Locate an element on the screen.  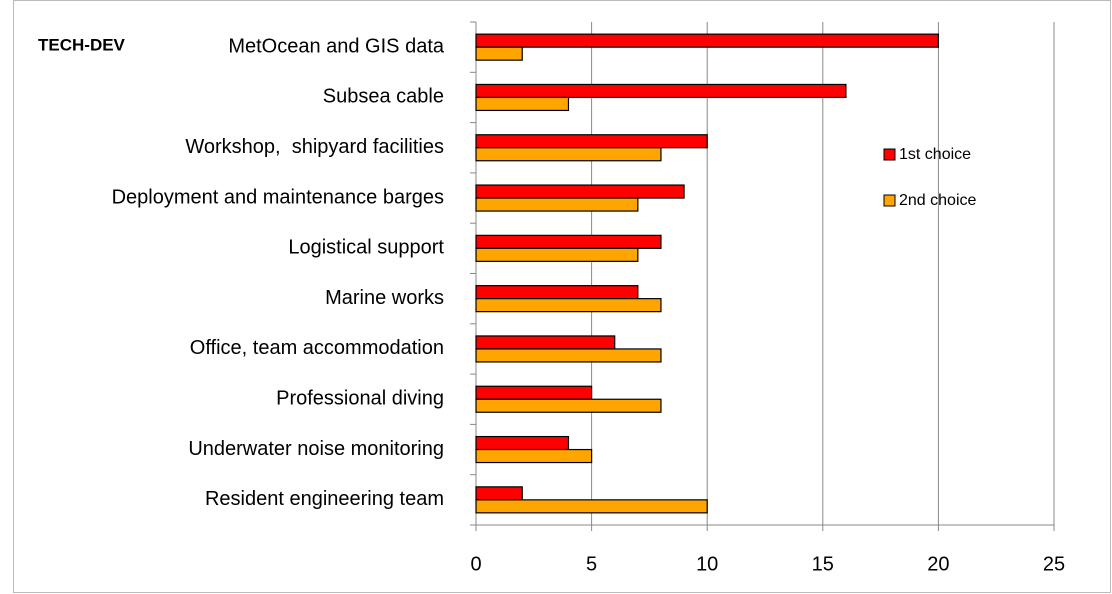
x-tick-label: 5 is located at coordinates (591, 564).